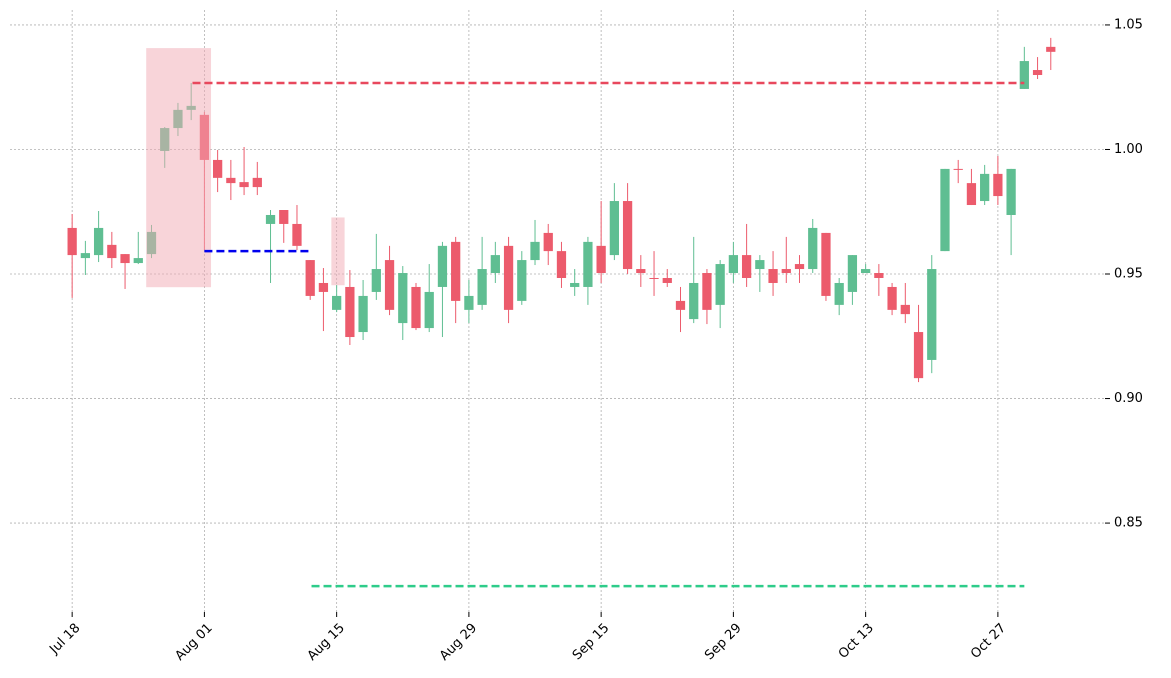  What do you see at coordinates (723, 642) in the screenshot?
I see `x-tick-label: Sep 29` at bounding box center [723, 642].